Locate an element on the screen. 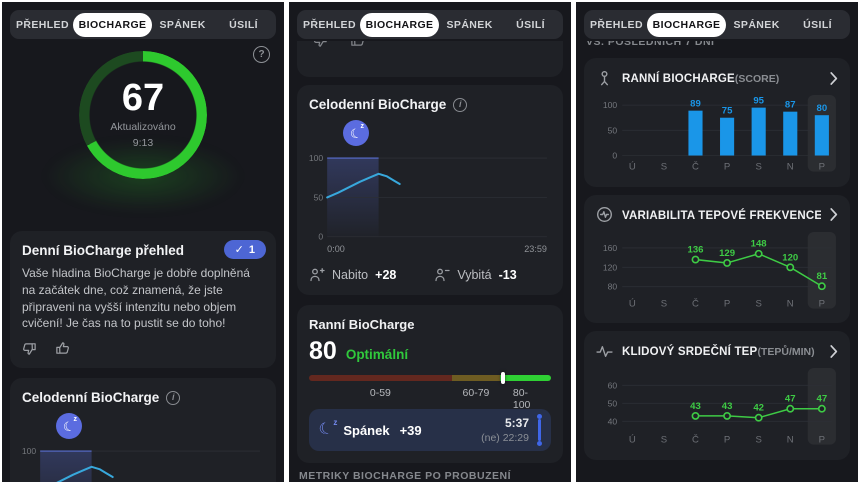 The width and height of the screenshot is (860, 484). sleep-value: +39 is located at coordinates (410, 430).